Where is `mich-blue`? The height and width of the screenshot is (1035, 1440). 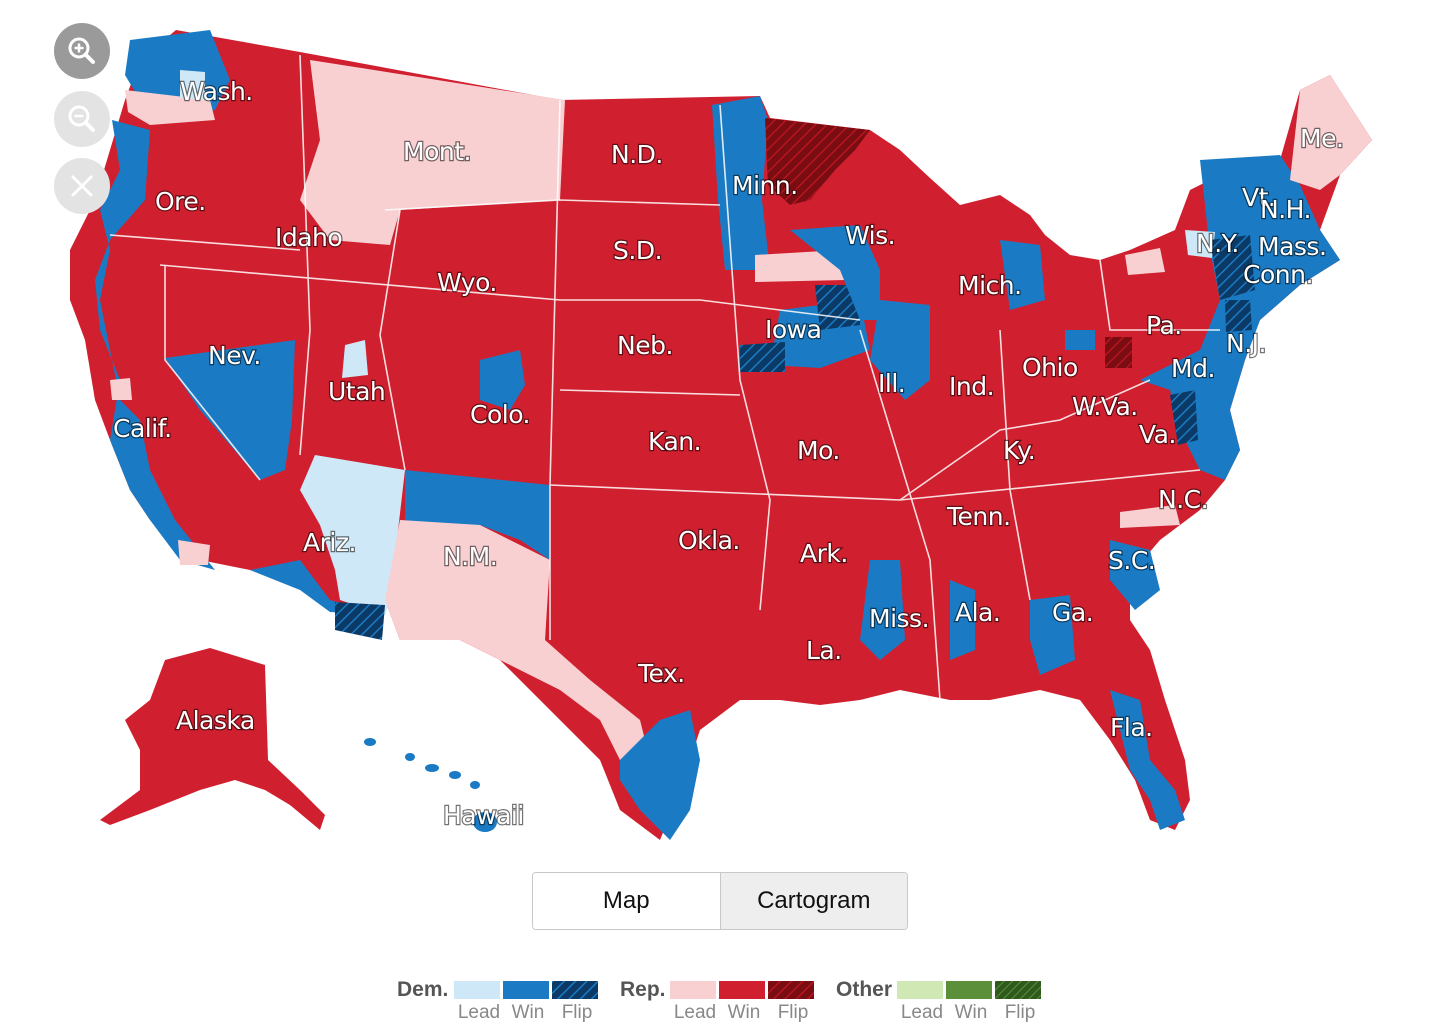 mich-blue is located at coordinates (1022, 275).